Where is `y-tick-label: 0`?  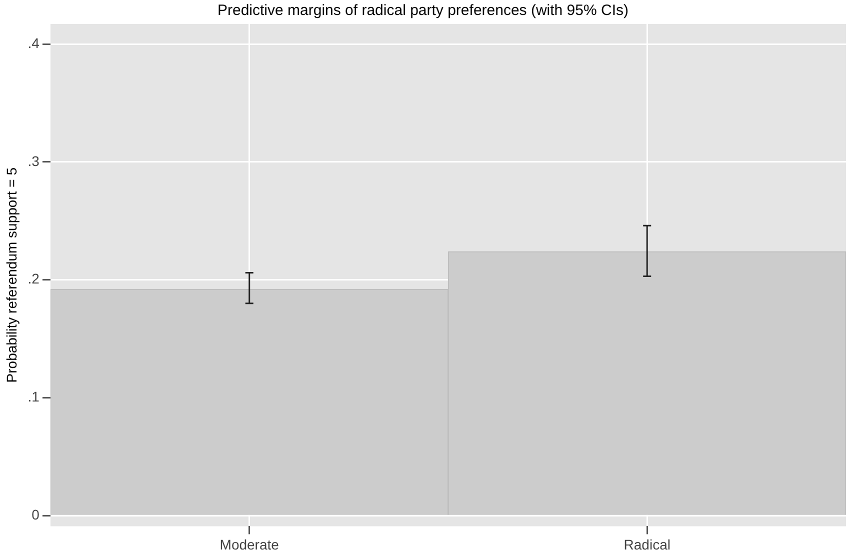
y-tick-label: 0 is located at coordinates (36, 514).